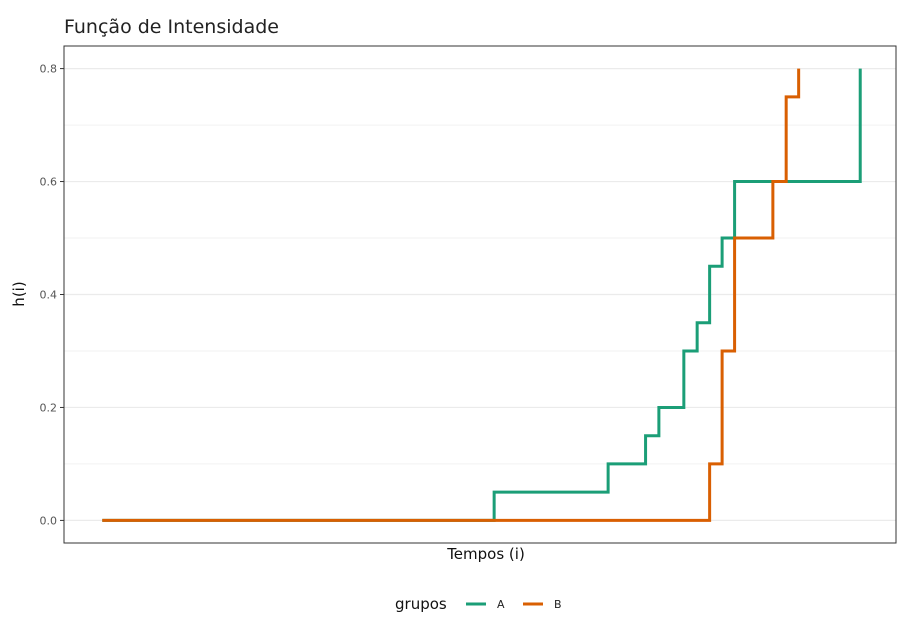  What do you see at coordinates (485, 554) in the screenshot?
I see `x-axis-title: Tempos (i)` at bounding box center [485, 554].